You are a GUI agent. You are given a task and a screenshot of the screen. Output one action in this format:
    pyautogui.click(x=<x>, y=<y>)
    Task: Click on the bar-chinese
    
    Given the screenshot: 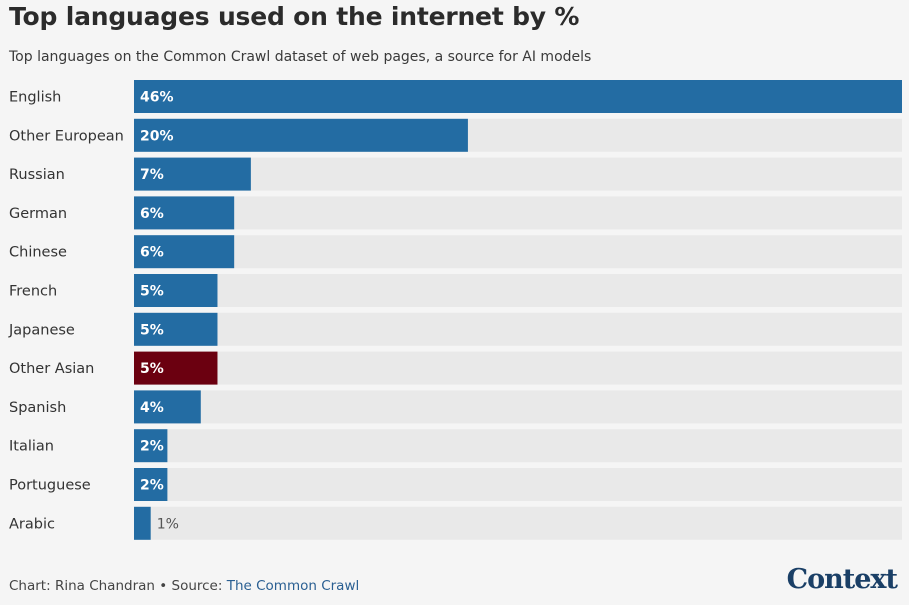 What is the action you would take?
    pyautogui.click(x=184, y=252)
    